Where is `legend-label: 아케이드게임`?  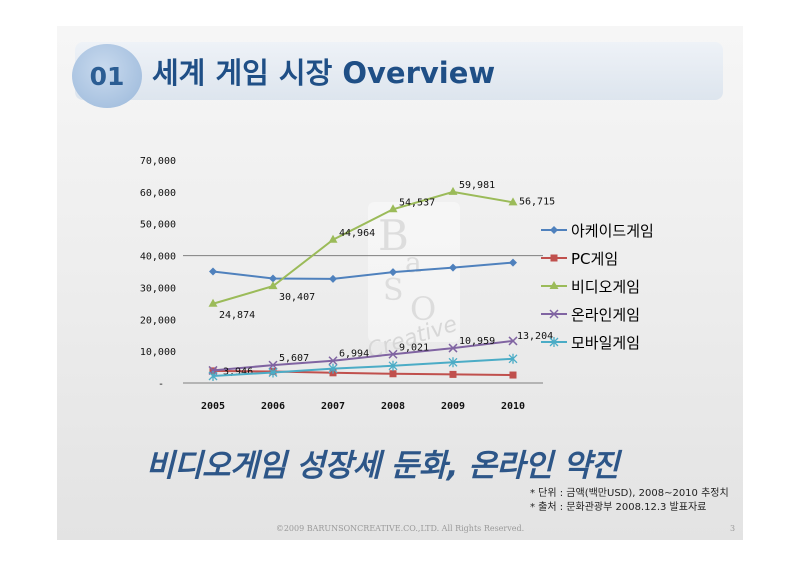 legend-label: 아케이드게임 is located at coordinates (612, 231).